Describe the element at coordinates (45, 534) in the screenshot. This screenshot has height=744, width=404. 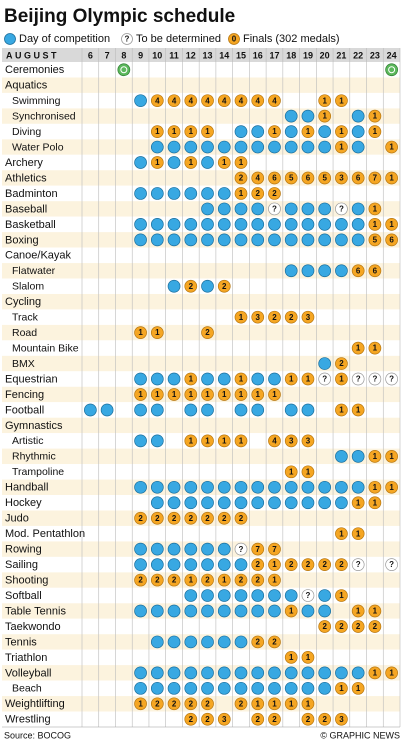
I see `sport-label: Mod. Pentathlon` at that location.